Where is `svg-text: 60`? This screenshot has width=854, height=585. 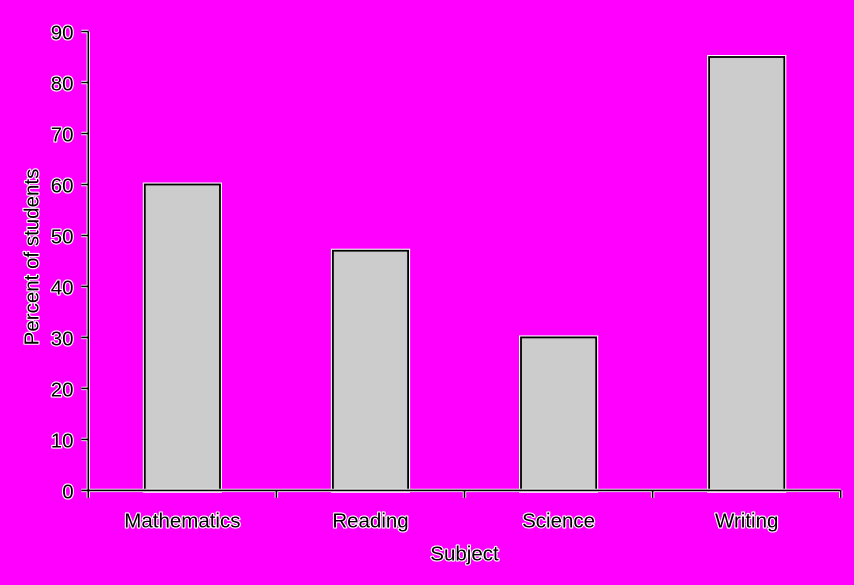 svg-text: 60 is located at coordinates (62, 185).